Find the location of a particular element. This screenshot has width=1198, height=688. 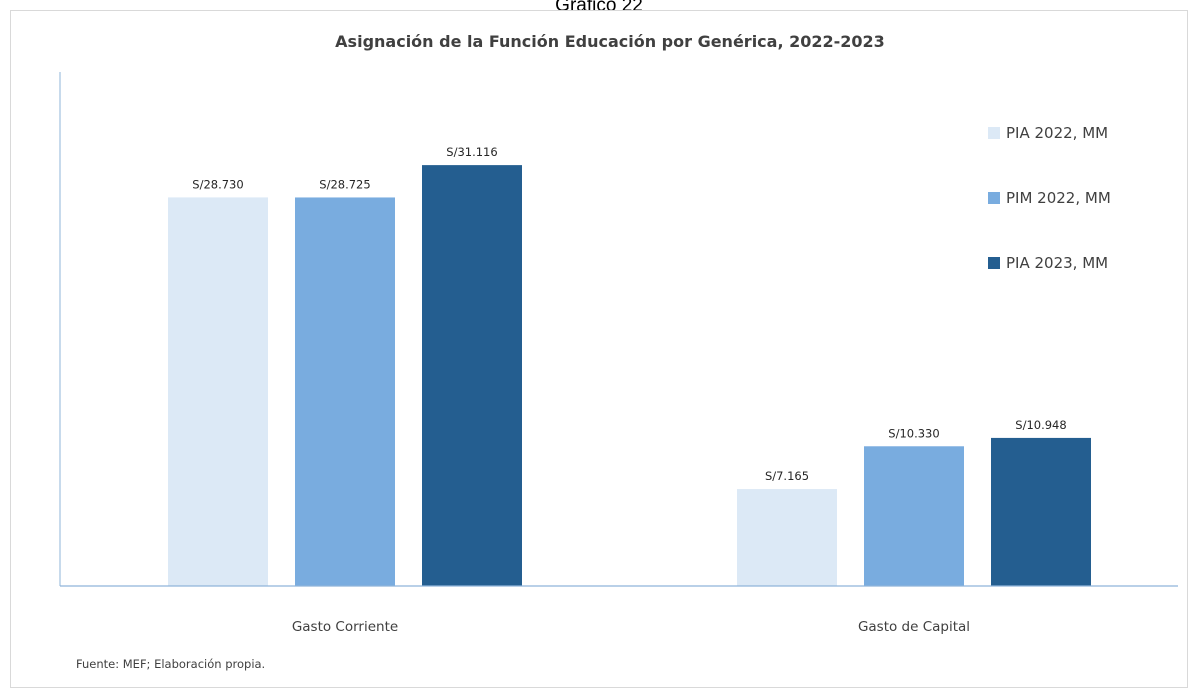

data-label: S/28.730 is located at coordinates (217, 184).